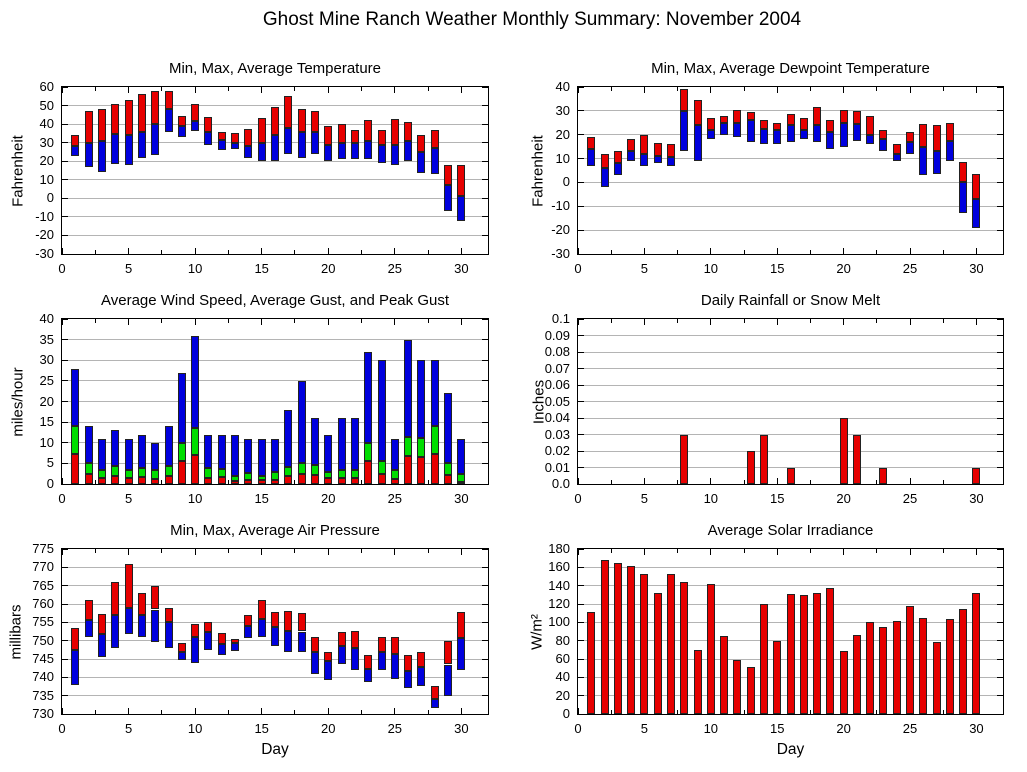  What do you see at coordinates (195, 112) in the screenshot?
I see `bar-day-10-avg-to-max` at bounding box center [195, 112].